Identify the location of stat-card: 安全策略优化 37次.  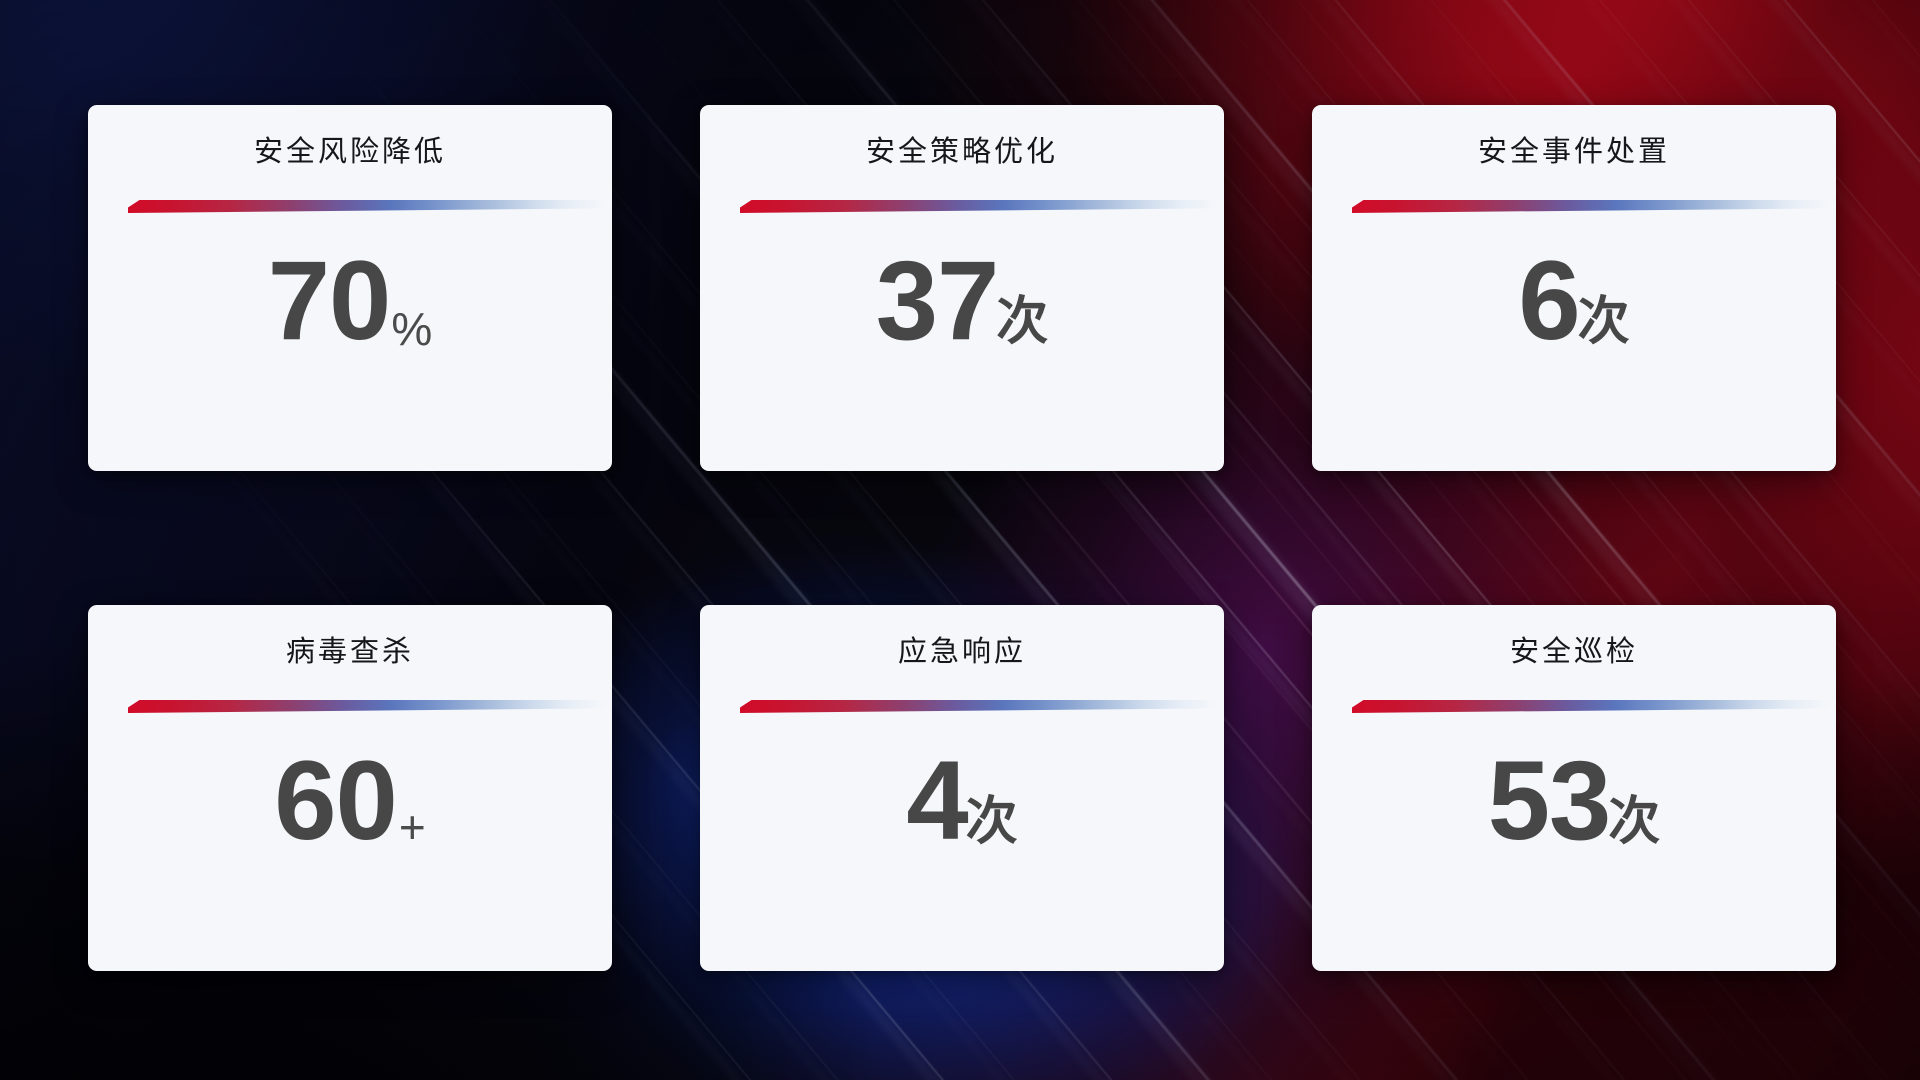
(962, 288).